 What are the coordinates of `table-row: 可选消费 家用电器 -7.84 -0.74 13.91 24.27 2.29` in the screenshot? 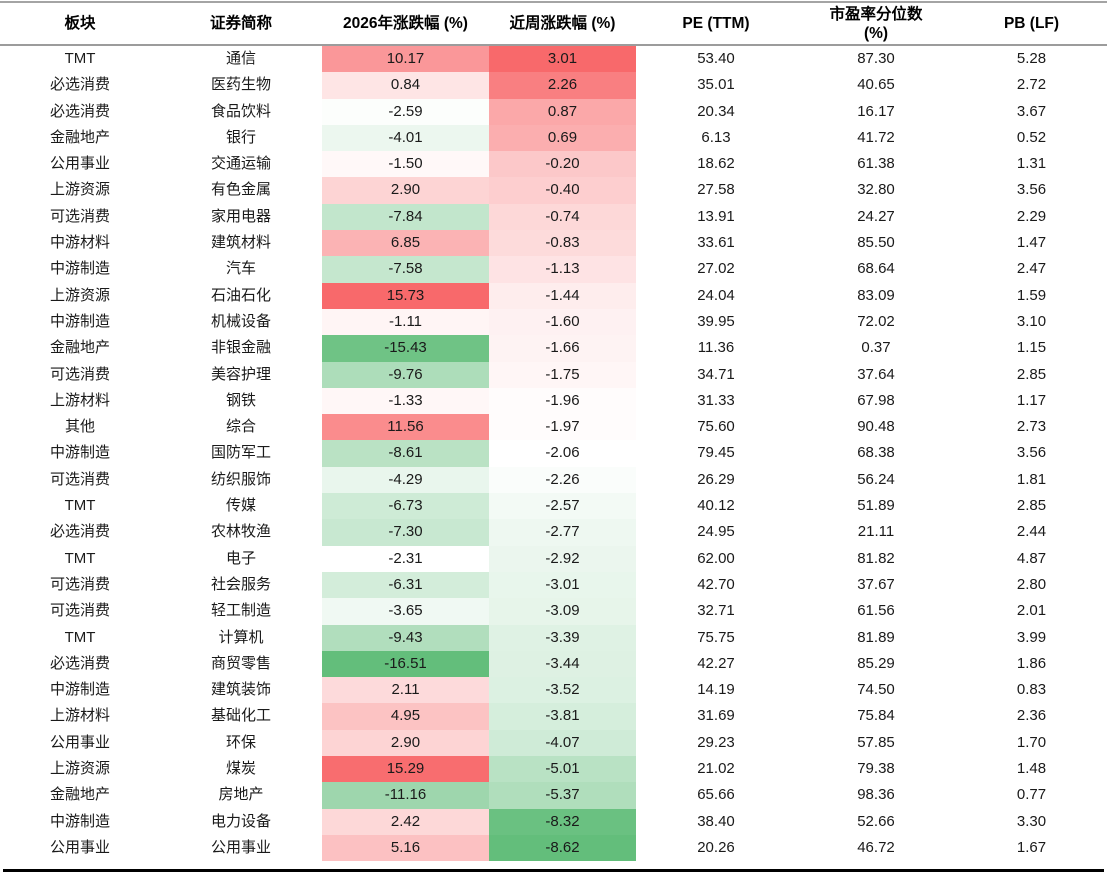 It's located at (553, 217).